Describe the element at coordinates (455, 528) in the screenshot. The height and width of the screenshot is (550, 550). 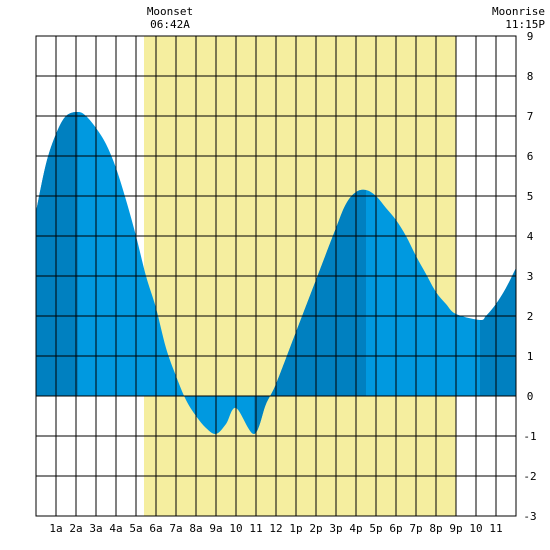
I see `x-tick-label: 9p` at that location.